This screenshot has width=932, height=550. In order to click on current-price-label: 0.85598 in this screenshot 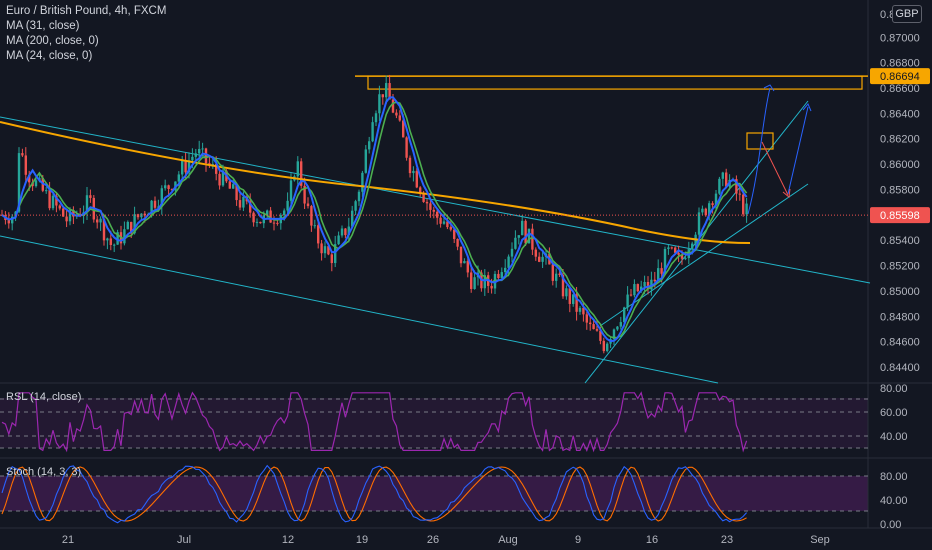, I will do `click(900, 216)`.